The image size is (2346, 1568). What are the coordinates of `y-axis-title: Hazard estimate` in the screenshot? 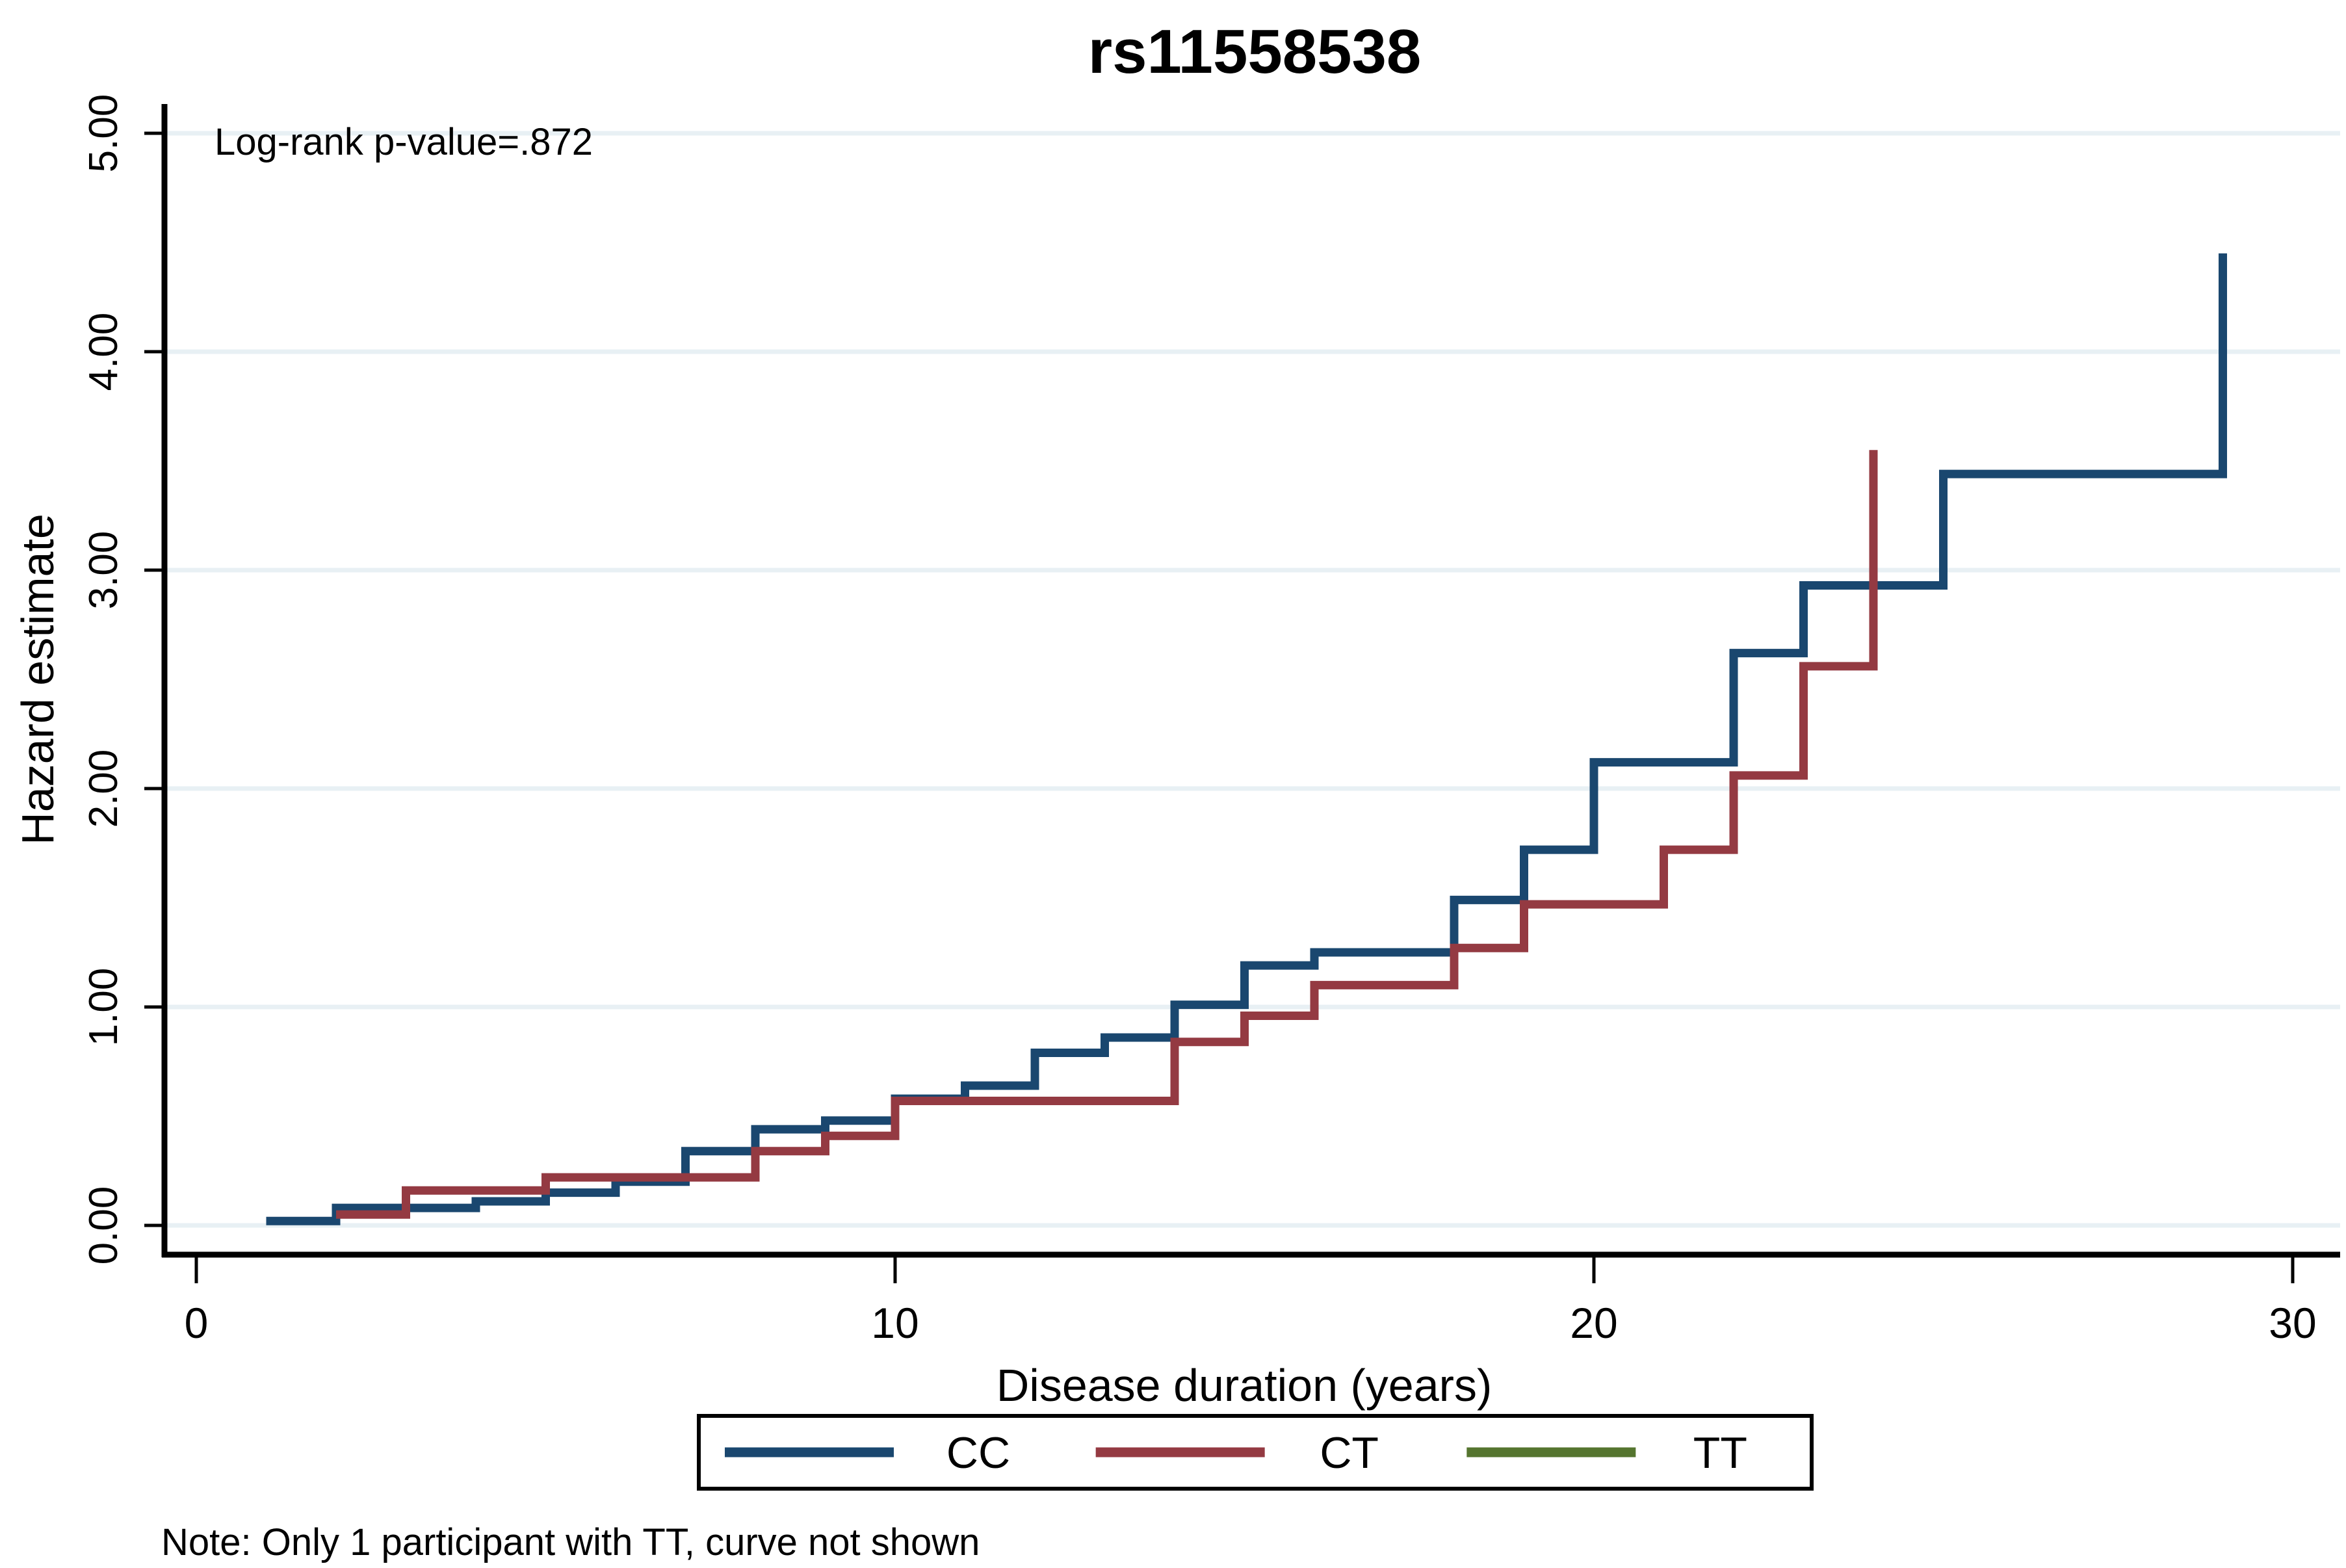 It's located at (37, 679).